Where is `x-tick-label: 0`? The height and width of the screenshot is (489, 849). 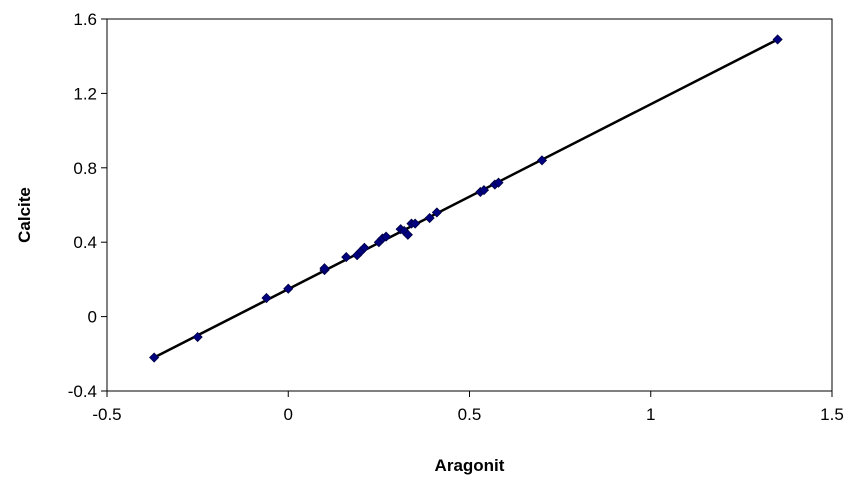 x-tick-label: 0 is located at coordinates (288, 414).